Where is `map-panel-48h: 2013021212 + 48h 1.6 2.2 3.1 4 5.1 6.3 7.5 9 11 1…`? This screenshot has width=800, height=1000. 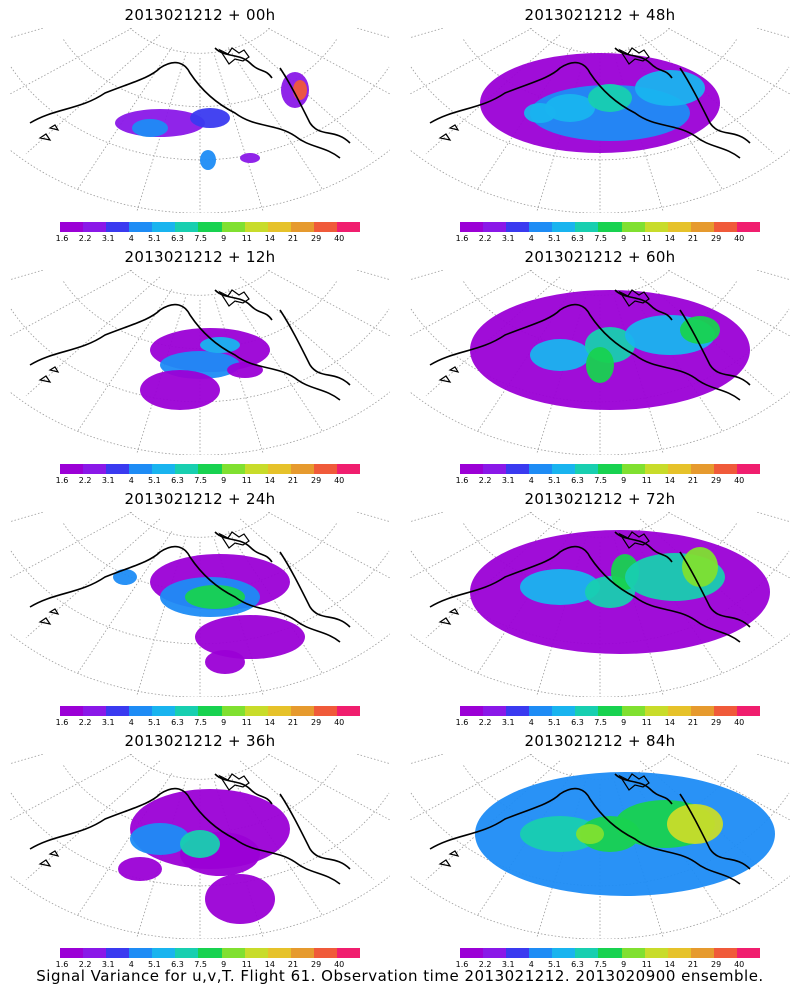 map-panel-48h: 2013021212 + 48h 1.6 2.2 3.1 4 5.1 6.3 7.5 9 11 1… is located at coordinates (600, 122).